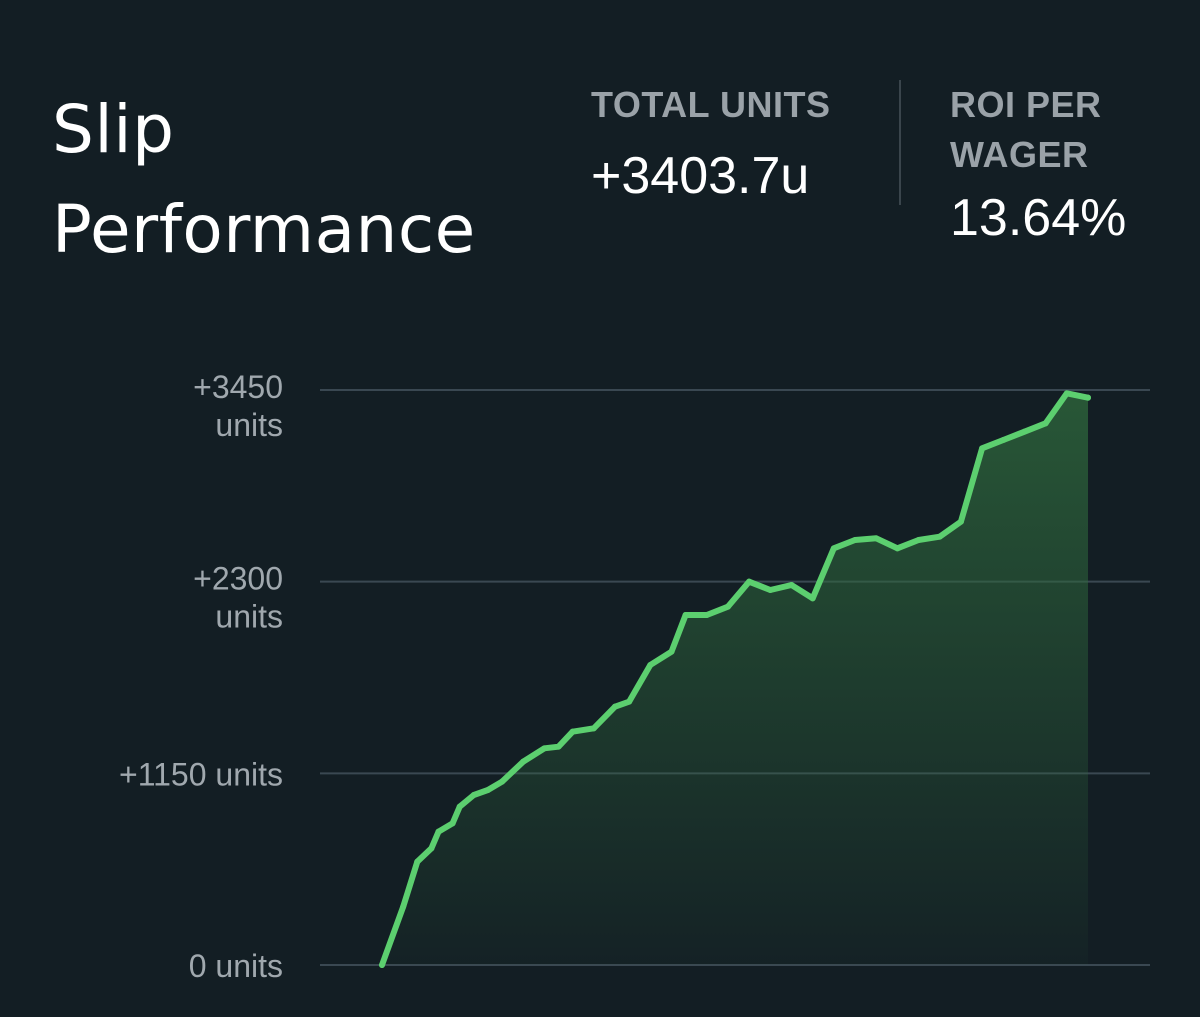  I want to click on page-title: Slip Performance, so click(322, 180).